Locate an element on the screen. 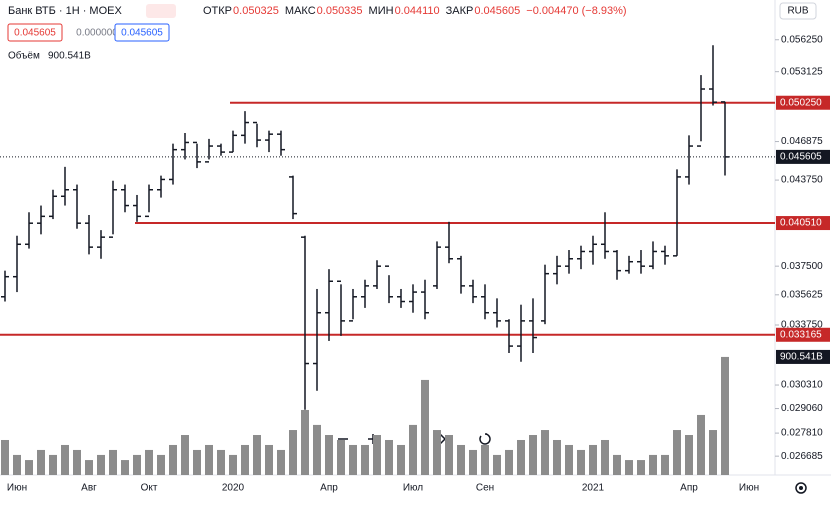  settings-button is located at coordinates (801, 488).